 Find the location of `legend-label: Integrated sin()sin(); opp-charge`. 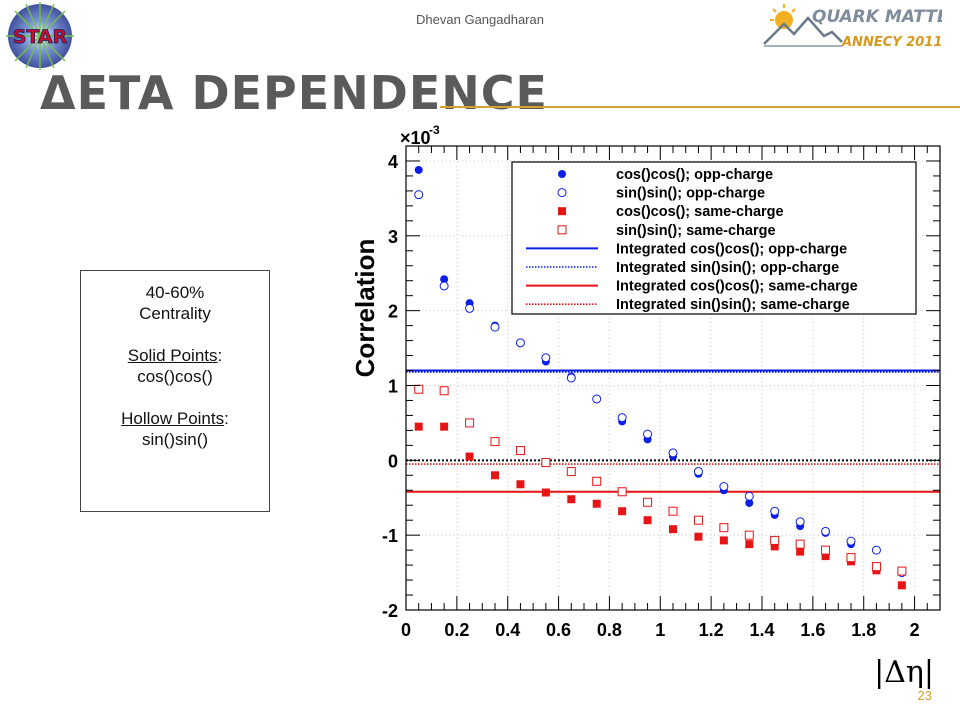

legend-label: Integrated sin()sin(); opp-charge is located at coordinates (727, 268).